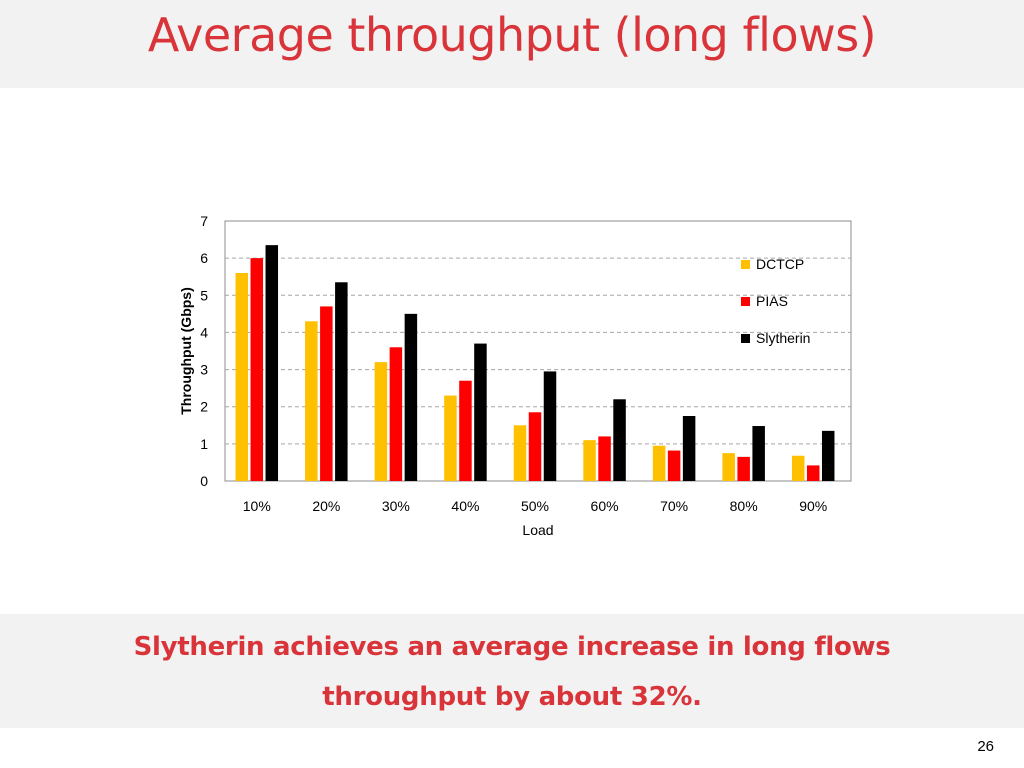 The width and height of the screenshot is (1024, 768). What do you see at coordinates (985, 746) in the screenshot?
I see `page-number: 26` at bounding box center [985, 746].